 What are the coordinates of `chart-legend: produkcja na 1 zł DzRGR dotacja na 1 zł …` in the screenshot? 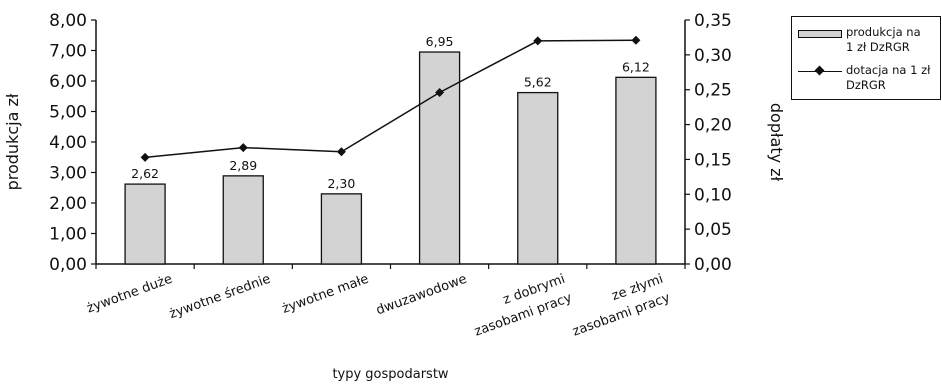 It's located at (866, 58).